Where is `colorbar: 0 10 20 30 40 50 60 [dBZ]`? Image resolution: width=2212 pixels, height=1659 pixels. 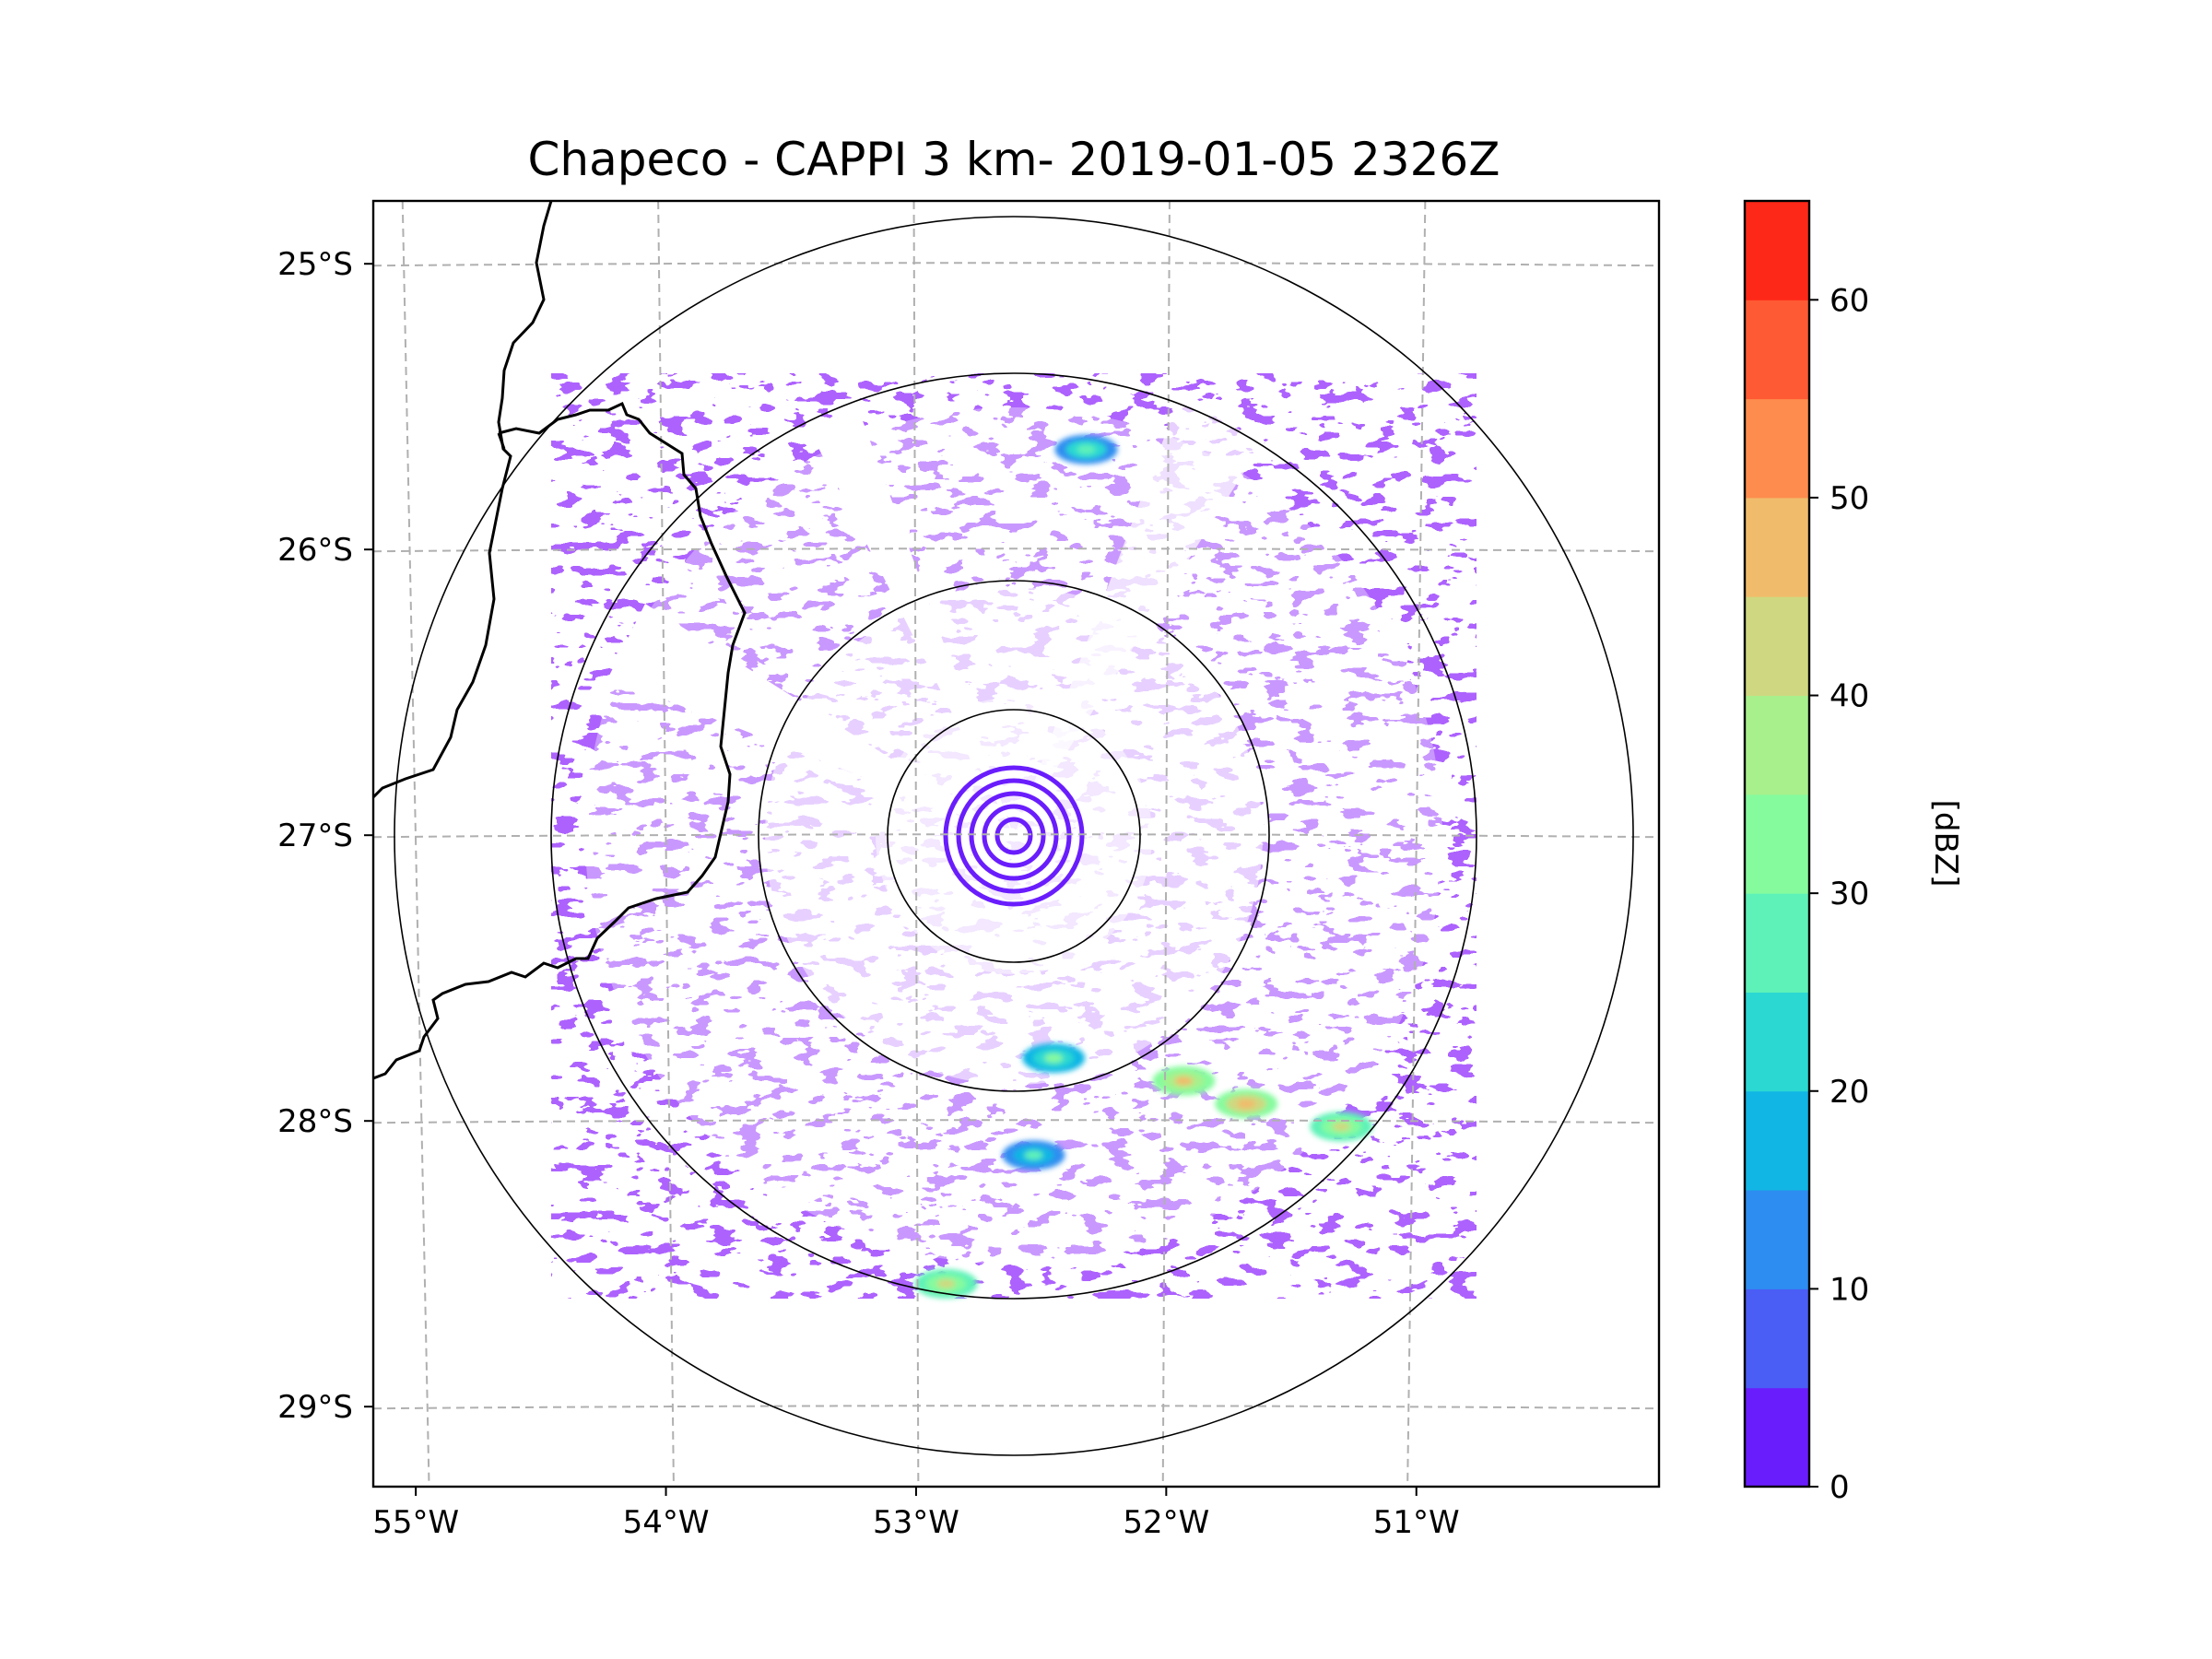 colorbar: 0 10 20 30 40 50 60 [dBZ] is located at coordinates (1853, 852).